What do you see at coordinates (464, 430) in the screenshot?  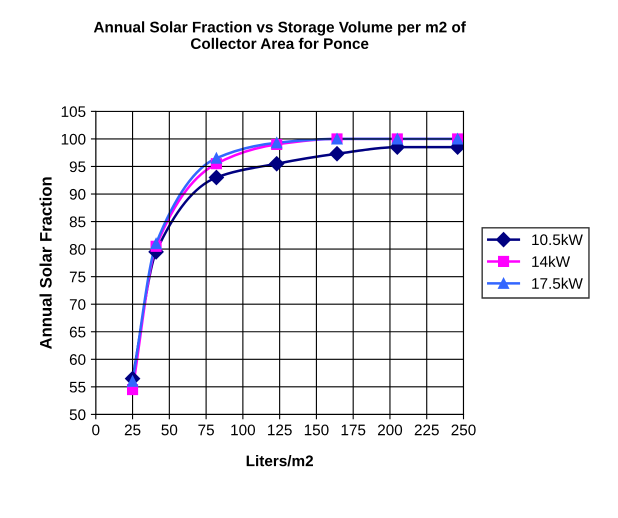 I see `x-tick-label: 250` at bounding box center [464, 430].